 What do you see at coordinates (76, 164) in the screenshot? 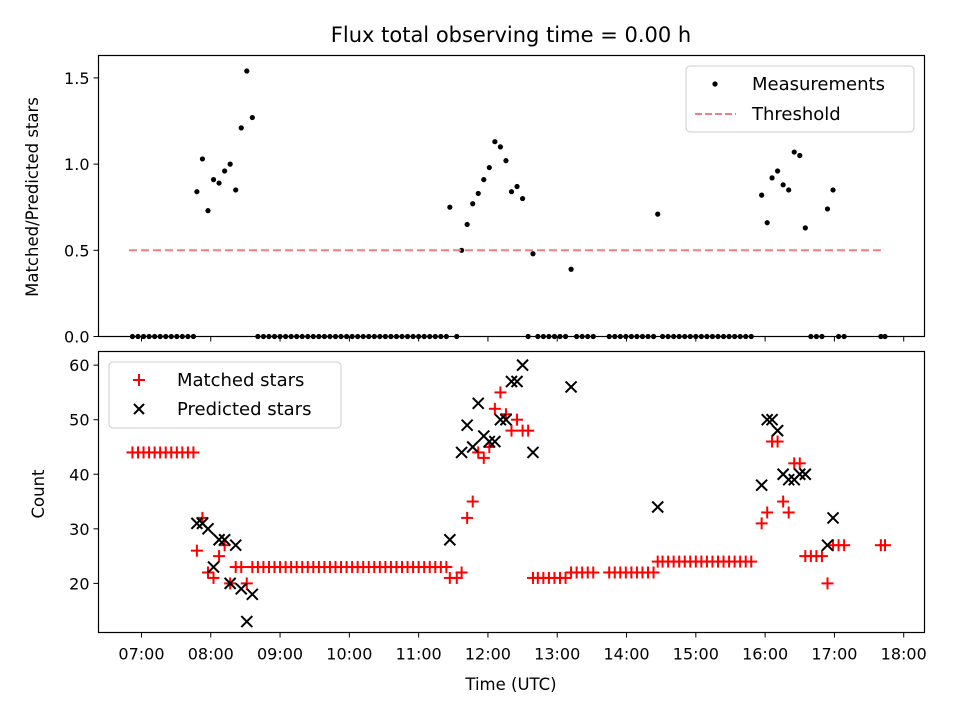
I see `top-ytick-label: 1.0` at bounding box center [76, 164].